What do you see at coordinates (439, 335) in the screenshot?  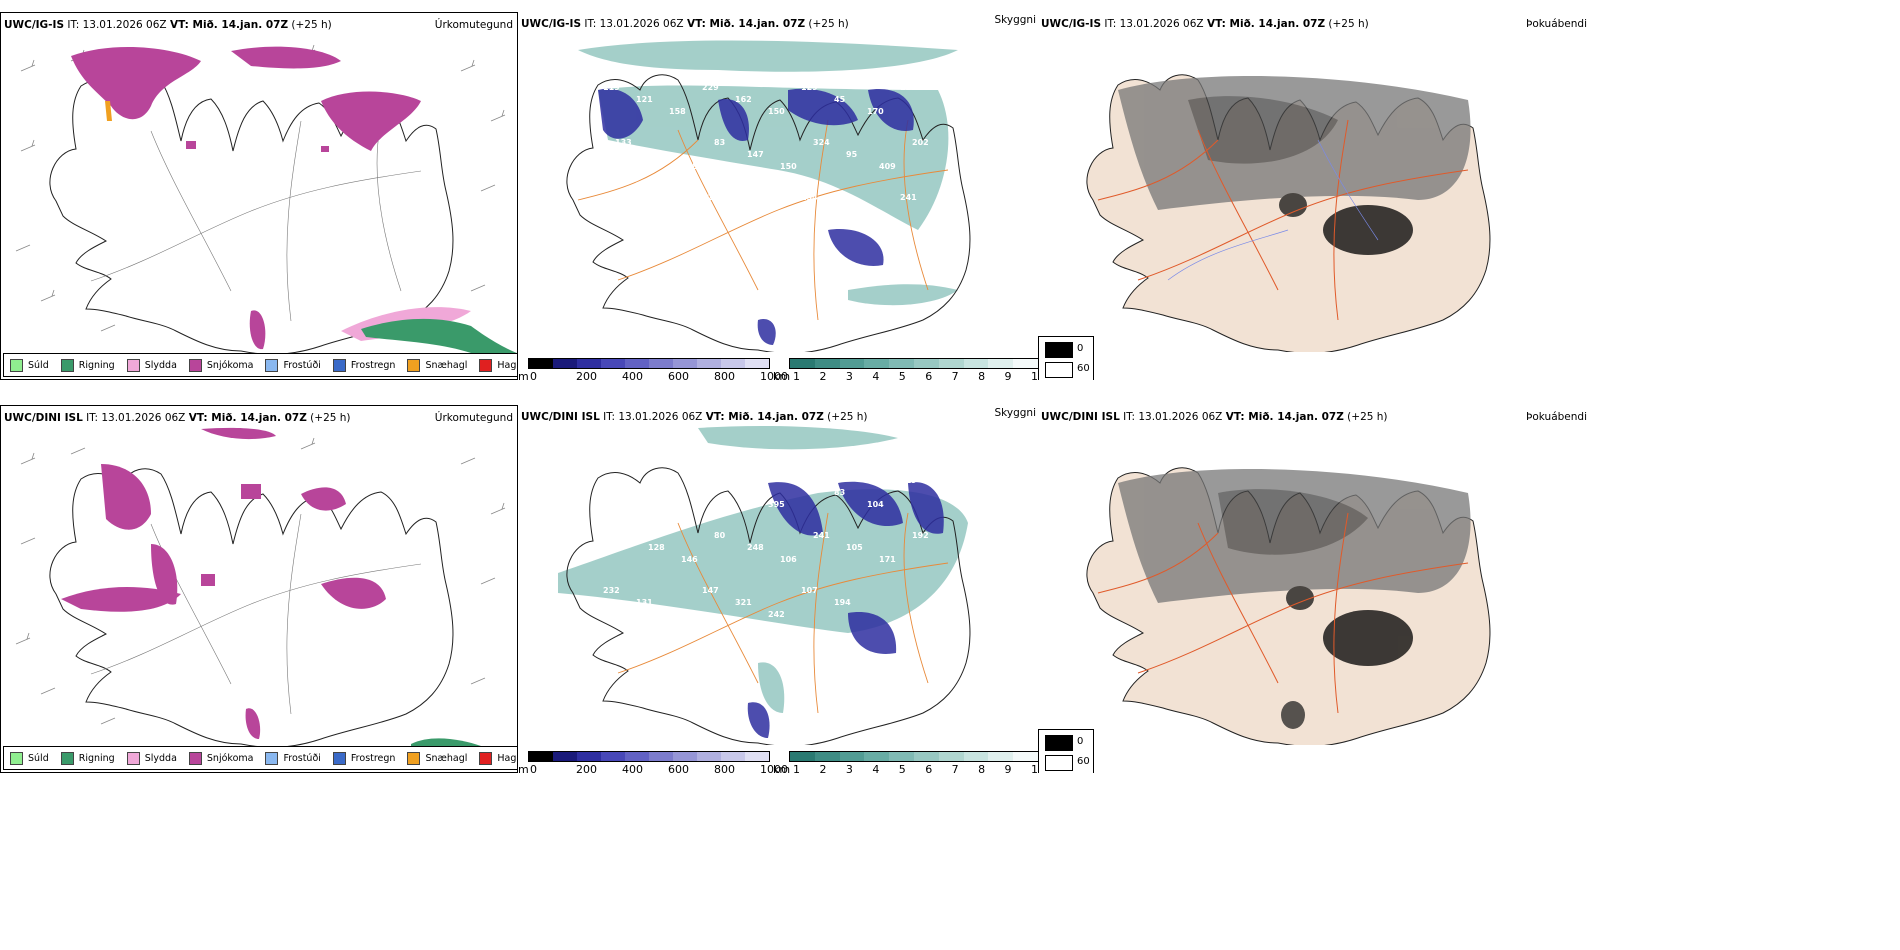 I see `rain-areas` at bounding box center [439, 335].